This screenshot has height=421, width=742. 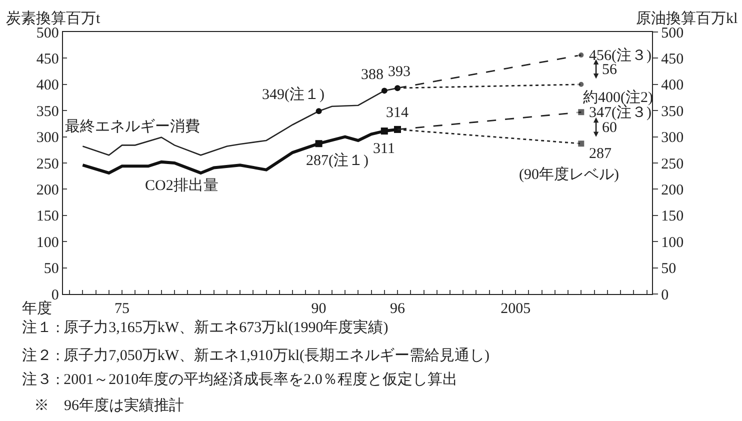 What do you see at coordinates (47, 242) in the screenshot?
I see `y-tick-label: 100` at bounding box center [47, 242].